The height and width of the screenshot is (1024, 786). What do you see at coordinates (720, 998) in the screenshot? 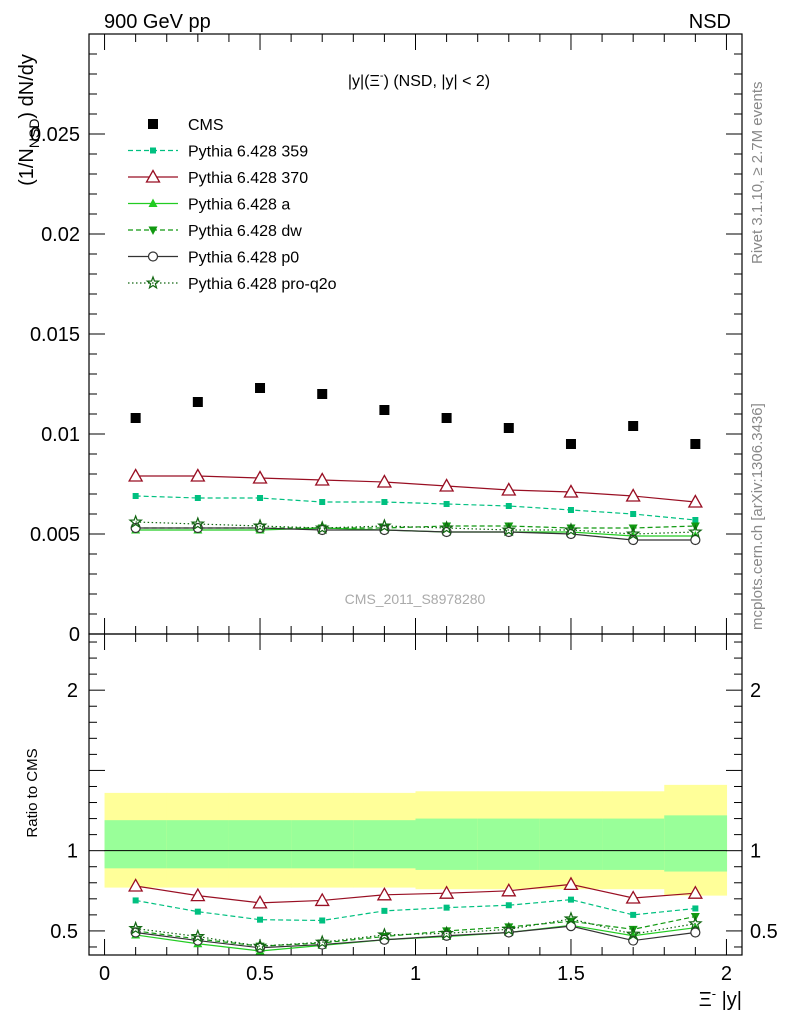
I see `x-axis-label: Ξ- |y|` at bounding box center [720, 998].